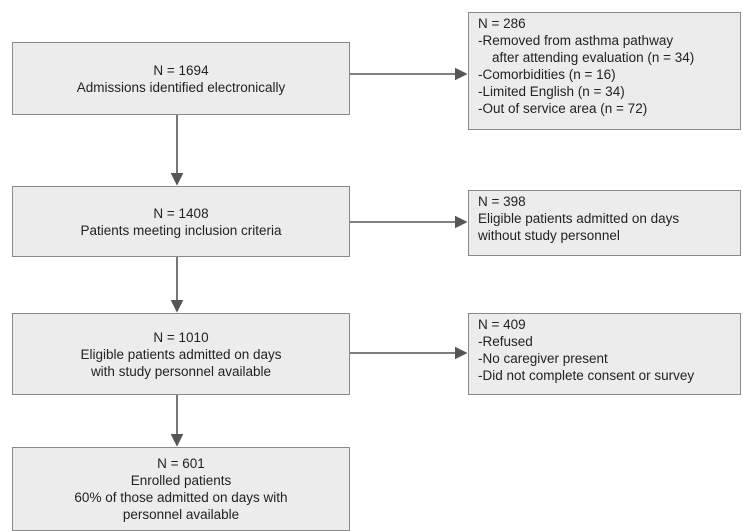 The image size is (743, 531). I want to click on label: with study personnel available, so click(181, 371).